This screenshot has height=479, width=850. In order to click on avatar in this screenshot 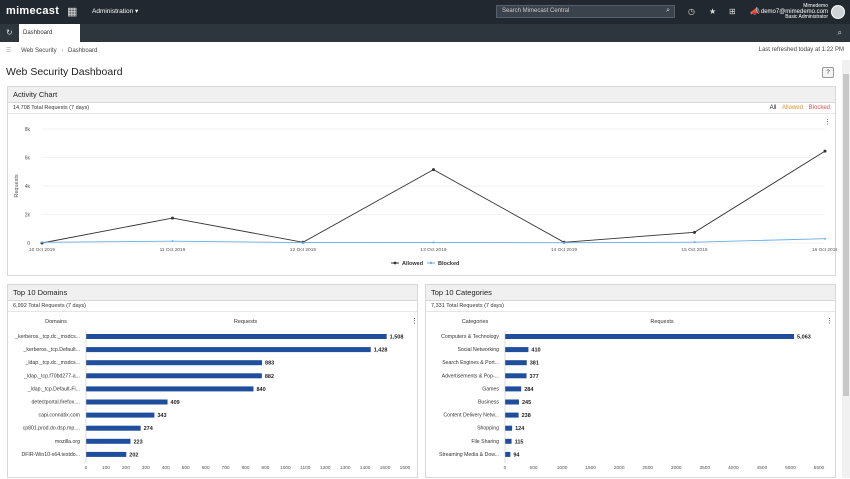, I will do `click(838, 12)`.